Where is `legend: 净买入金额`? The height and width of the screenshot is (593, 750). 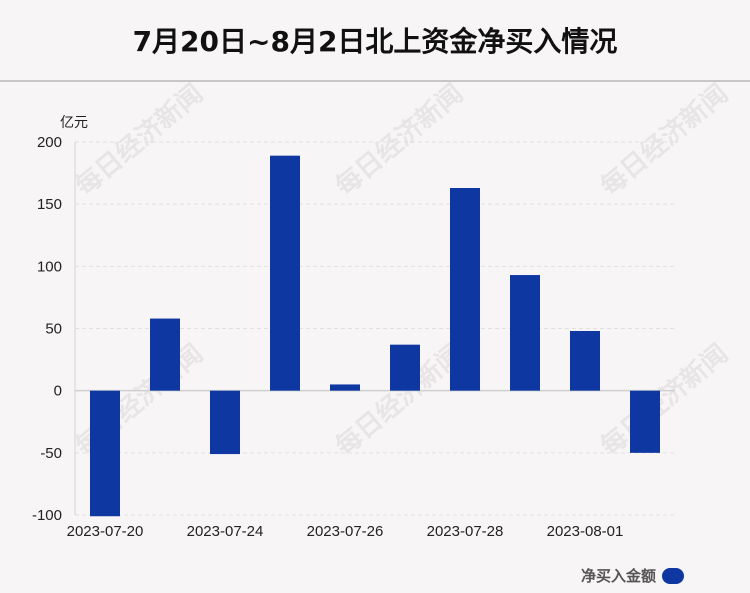
legend: 净买入金额 is located at coordinates (632, 575).